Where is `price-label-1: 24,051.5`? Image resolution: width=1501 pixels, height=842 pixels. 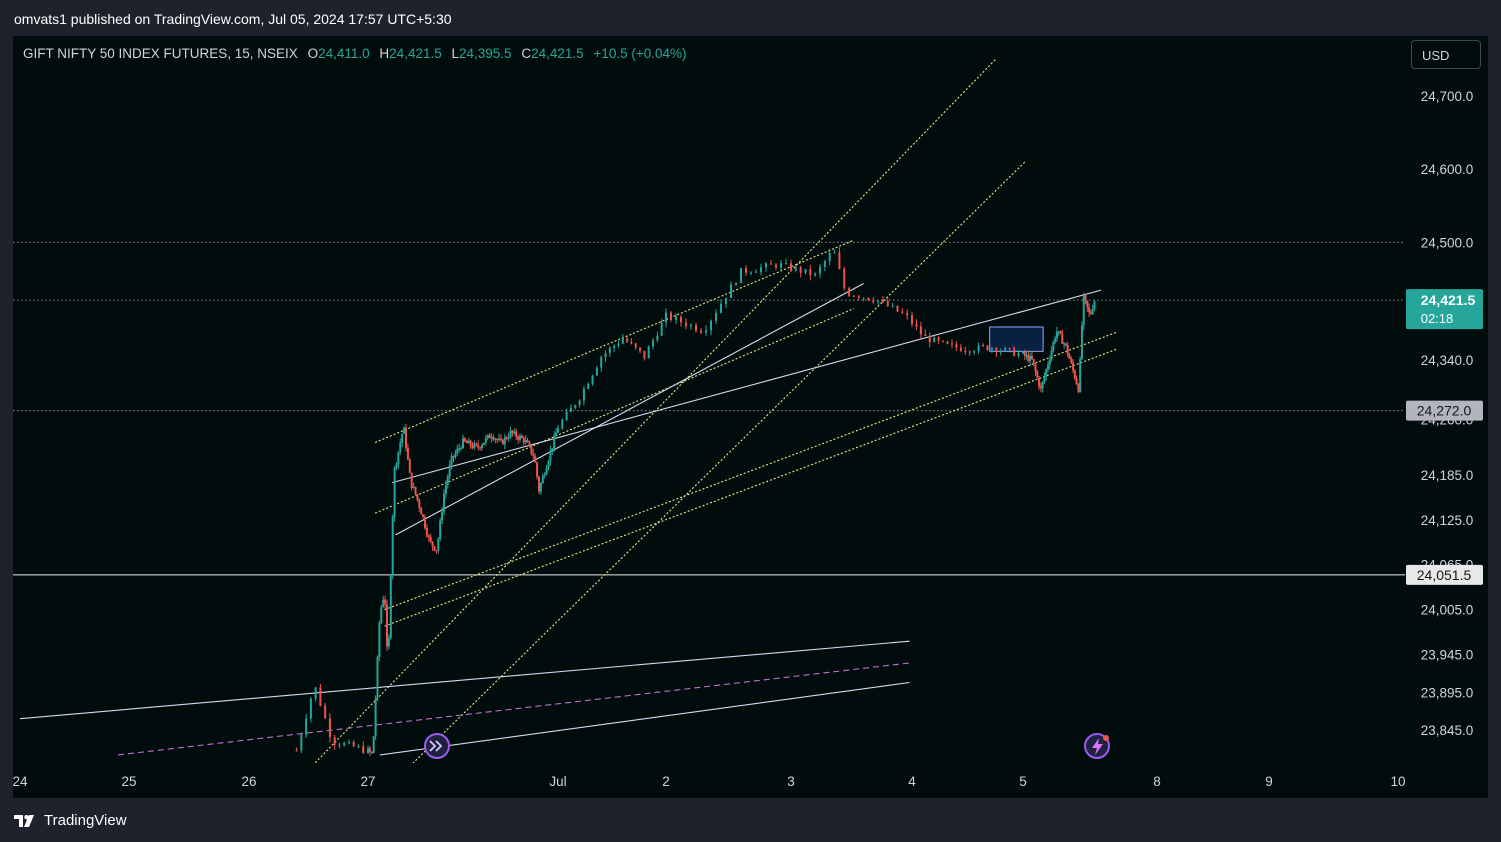
price-label-1: 24,051.5 is located at coordinates (1444, 574).